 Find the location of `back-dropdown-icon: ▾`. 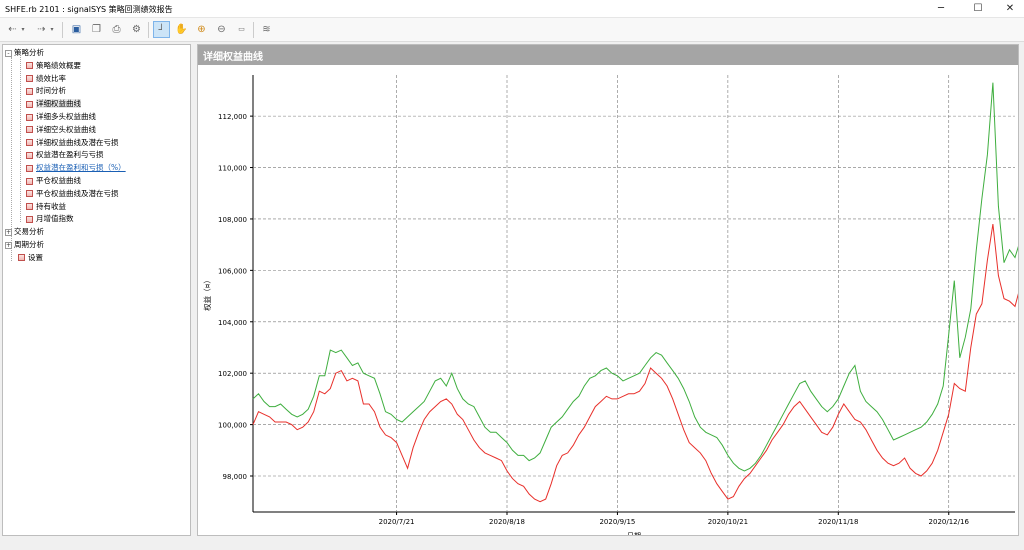

back-dropdown-icon: ▾ is located at coordinates (23, 29).